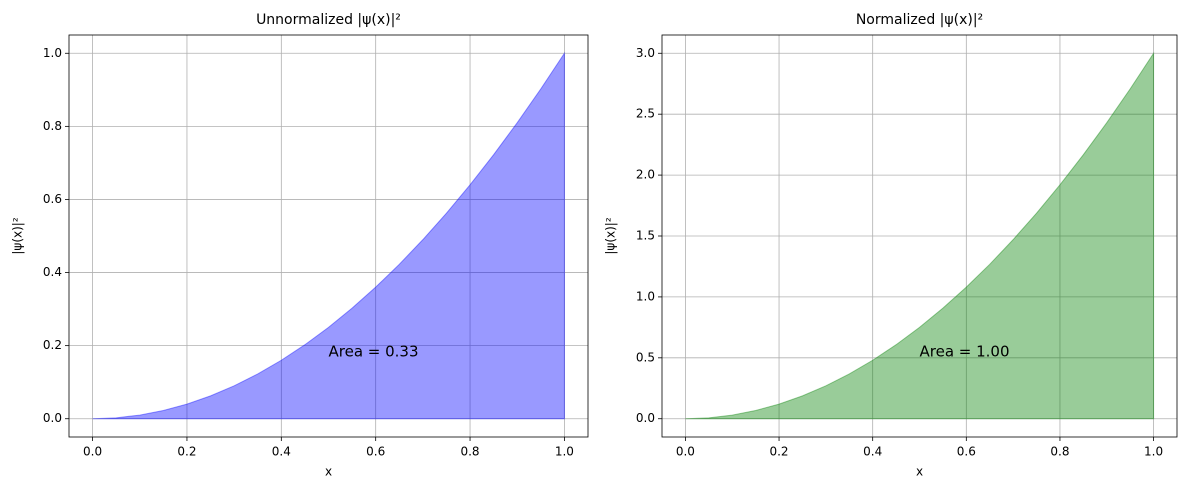 This screenshot has width=1189, height=489. Describe the element at coordinates (374, 351) in the screenshot. I see `annotation: Area = 0.33` at that location.